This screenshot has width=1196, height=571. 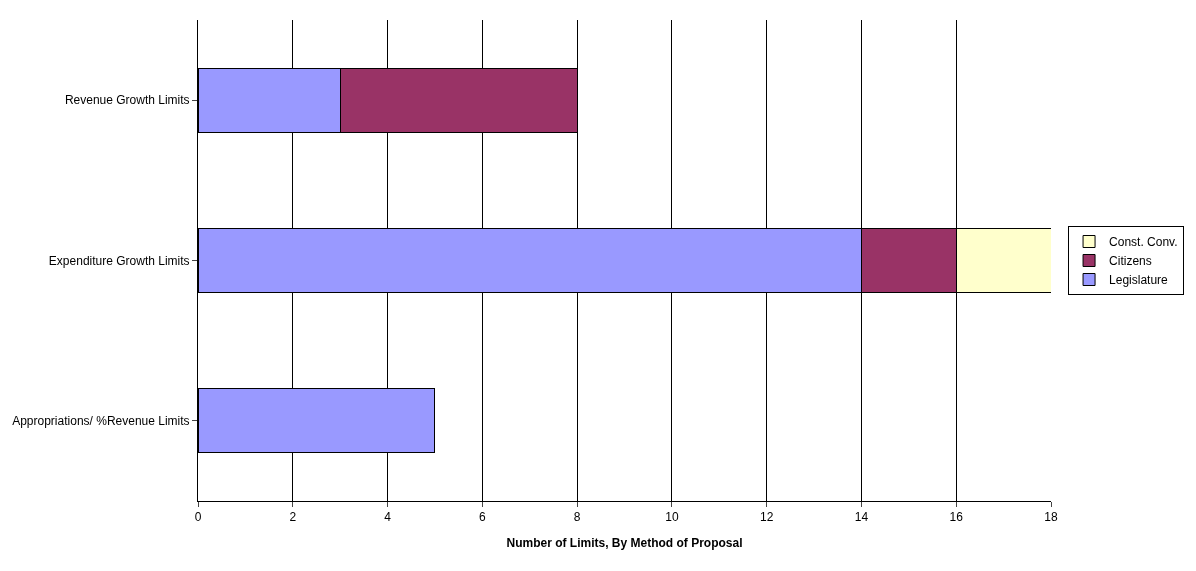 I want to click on x-tick-label: 12, so click(x=766, y=517).